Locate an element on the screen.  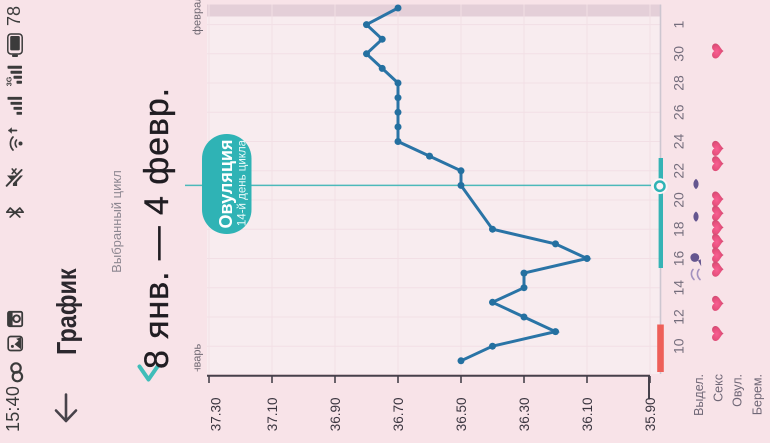
svg-text: 36.90 is located at coordinates (335, 415).